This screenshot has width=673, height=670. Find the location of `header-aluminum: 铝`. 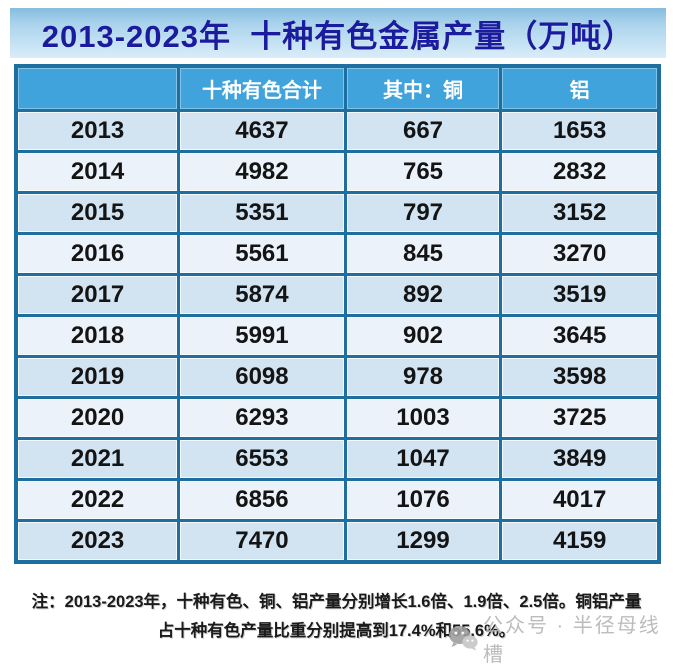

header-aluminum: 铝 is located at coordinates (580, 88).